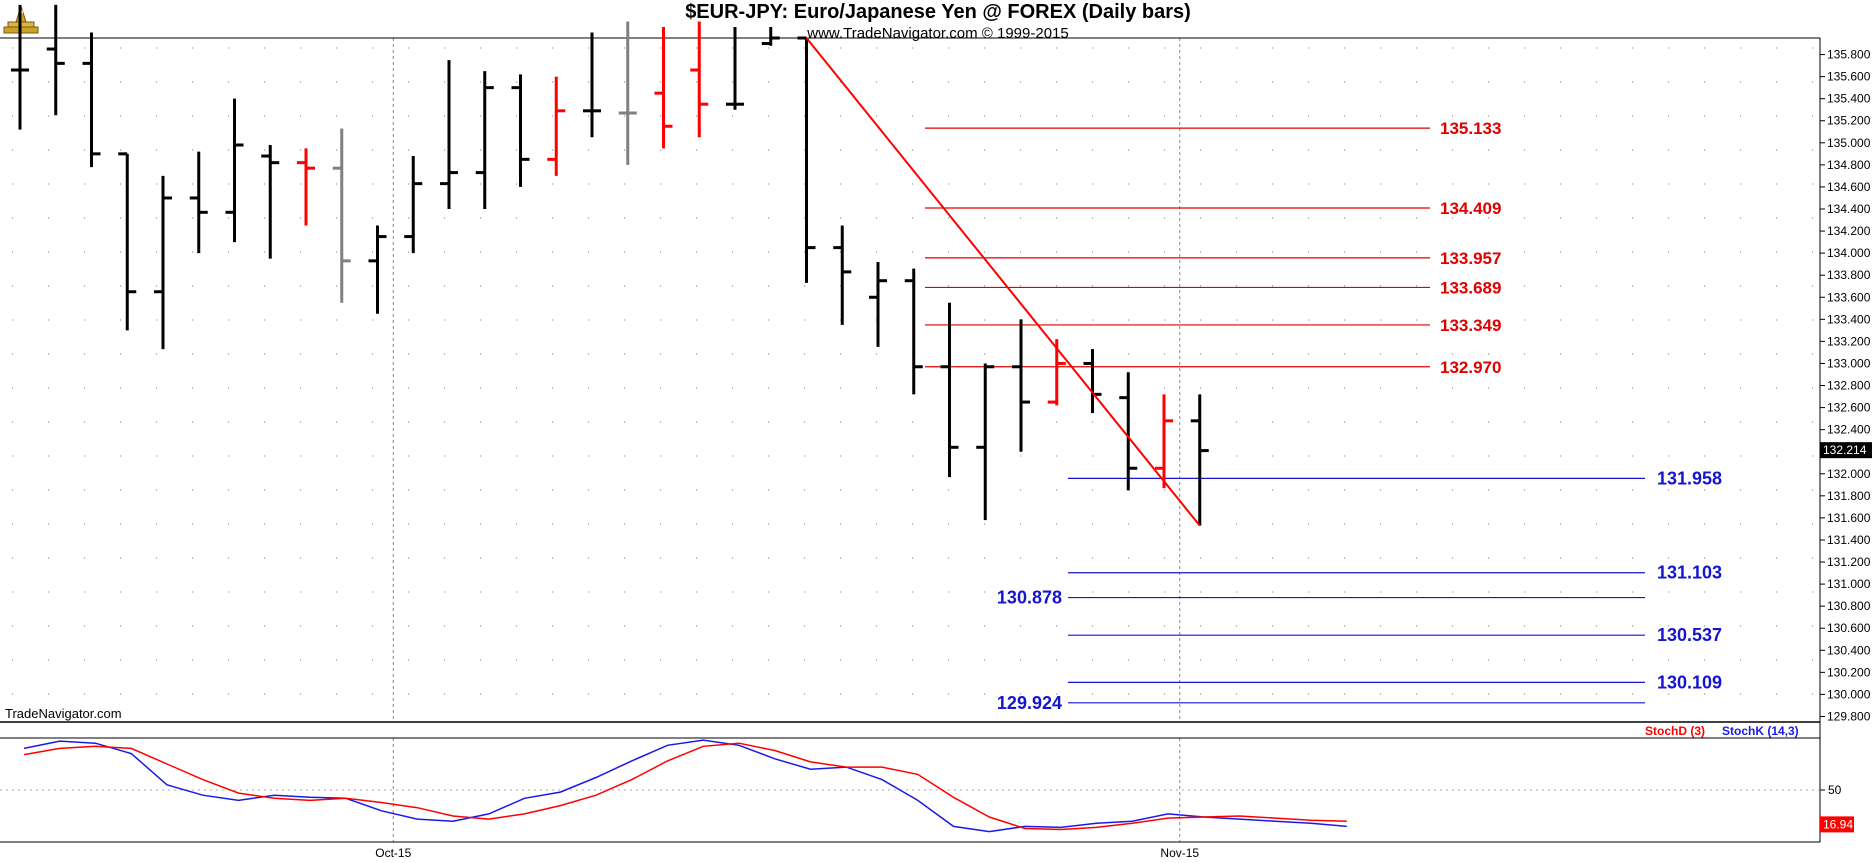  Describe the element at coordinates (1849, 584) in the screenshot. I see `y-tick-label: 131.000` at that location.